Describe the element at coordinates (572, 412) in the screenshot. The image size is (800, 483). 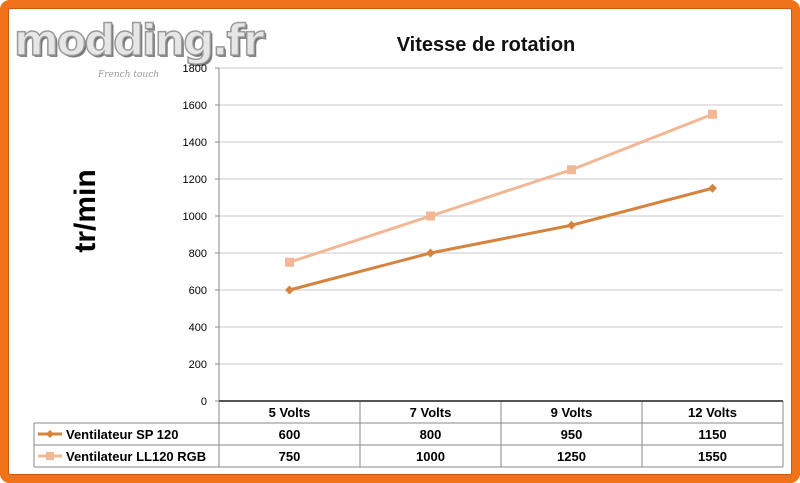
I see `x-tick-label: 9 Volts` at that location.